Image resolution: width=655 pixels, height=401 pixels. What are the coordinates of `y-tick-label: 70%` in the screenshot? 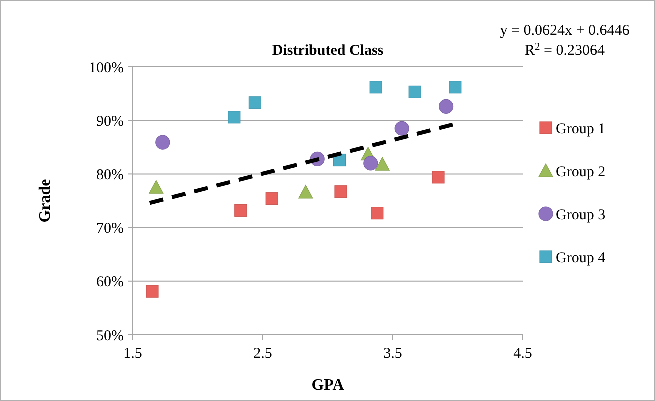 It's located at (110, 229).